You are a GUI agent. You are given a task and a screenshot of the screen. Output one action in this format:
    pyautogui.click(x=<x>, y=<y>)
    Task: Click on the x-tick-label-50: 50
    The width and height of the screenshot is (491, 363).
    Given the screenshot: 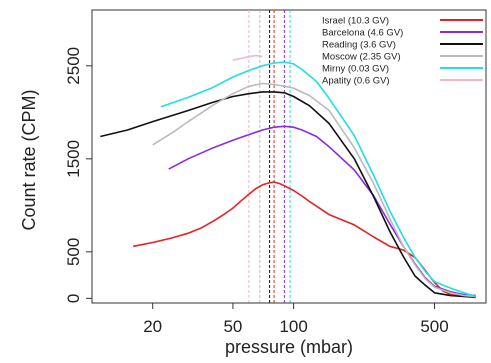 What is the action you would take?
    pyautogui.click(x=232, y=326)
    